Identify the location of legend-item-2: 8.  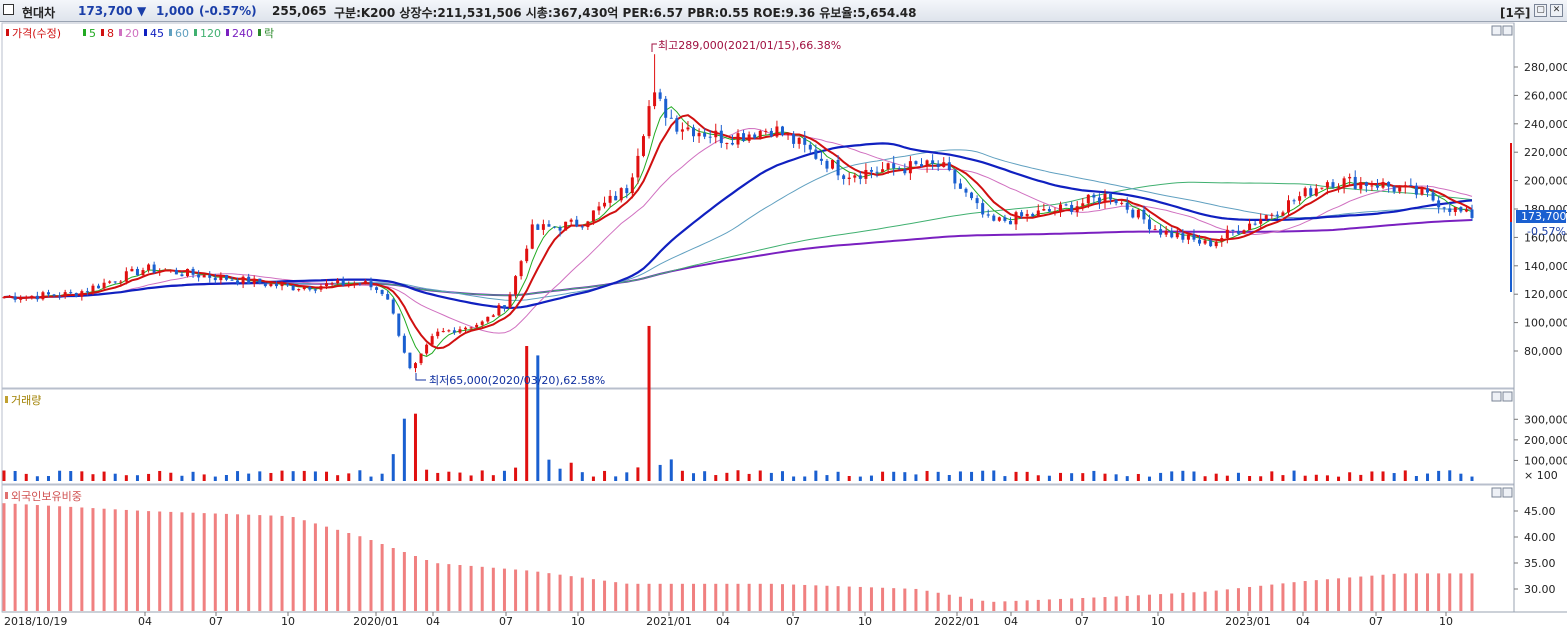
(110, 33).